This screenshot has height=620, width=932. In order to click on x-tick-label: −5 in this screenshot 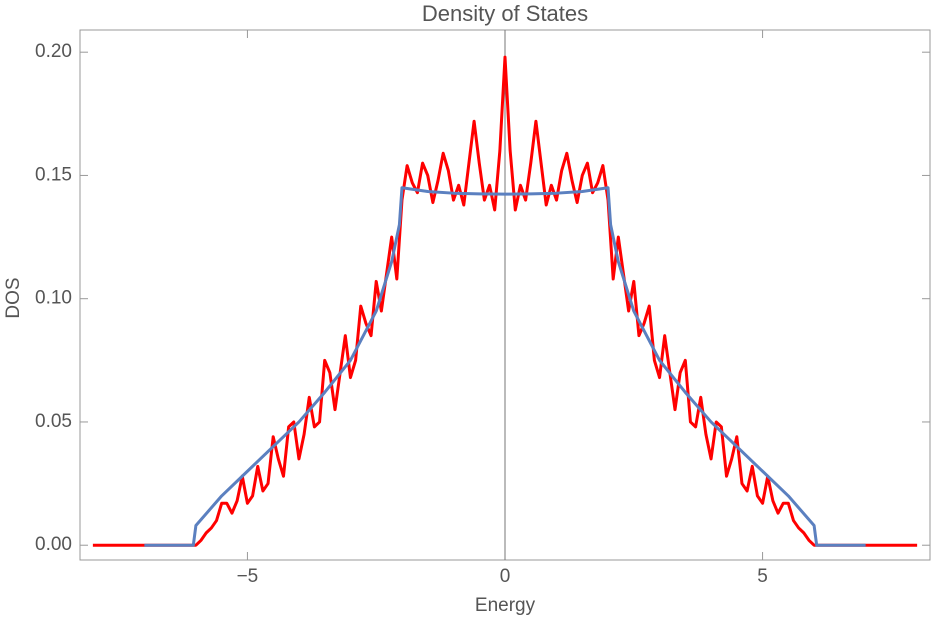, I will do `click(248, 576)`.